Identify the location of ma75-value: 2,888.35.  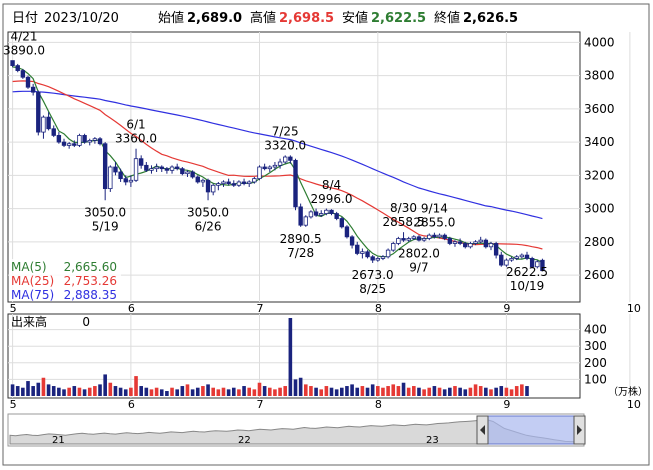
(90, 295).